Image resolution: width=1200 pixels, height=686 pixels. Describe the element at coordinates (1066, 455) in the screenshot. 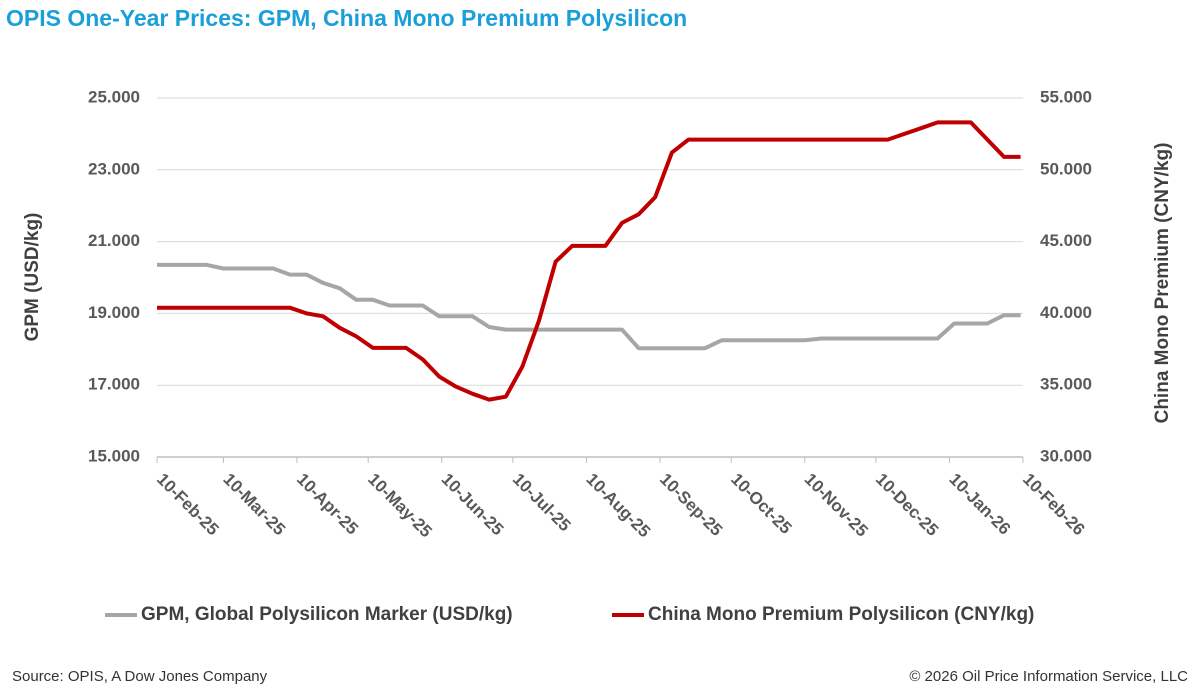

I see `y2-tick-label: 30.000` at that location.